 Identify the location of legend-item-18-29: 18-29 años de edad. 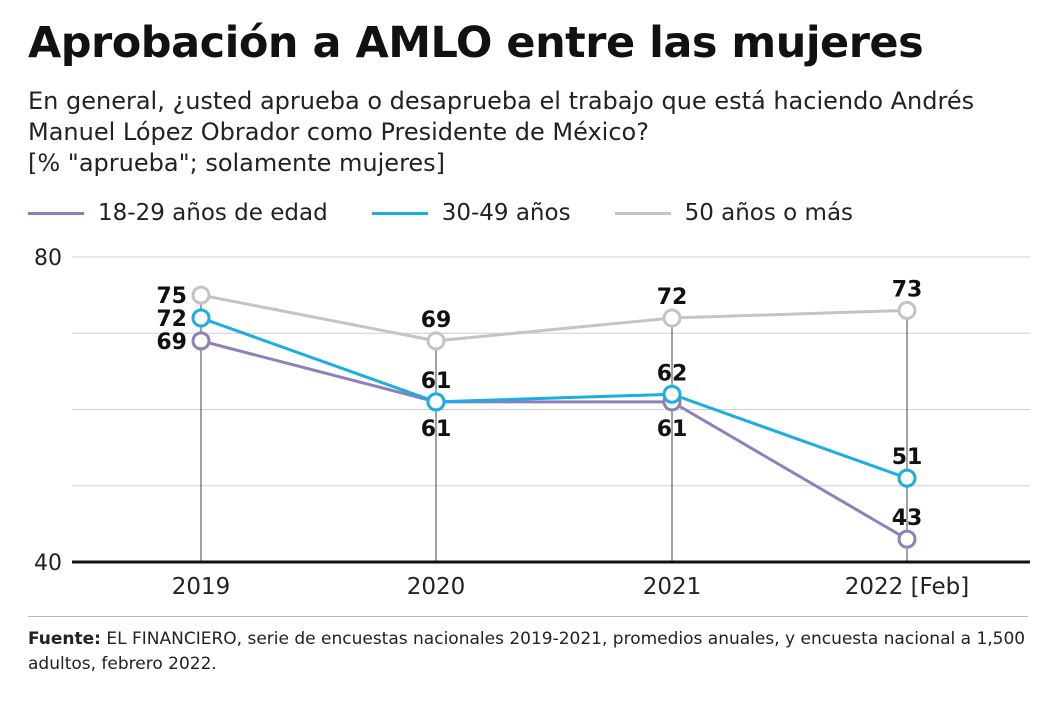
(178, 213).